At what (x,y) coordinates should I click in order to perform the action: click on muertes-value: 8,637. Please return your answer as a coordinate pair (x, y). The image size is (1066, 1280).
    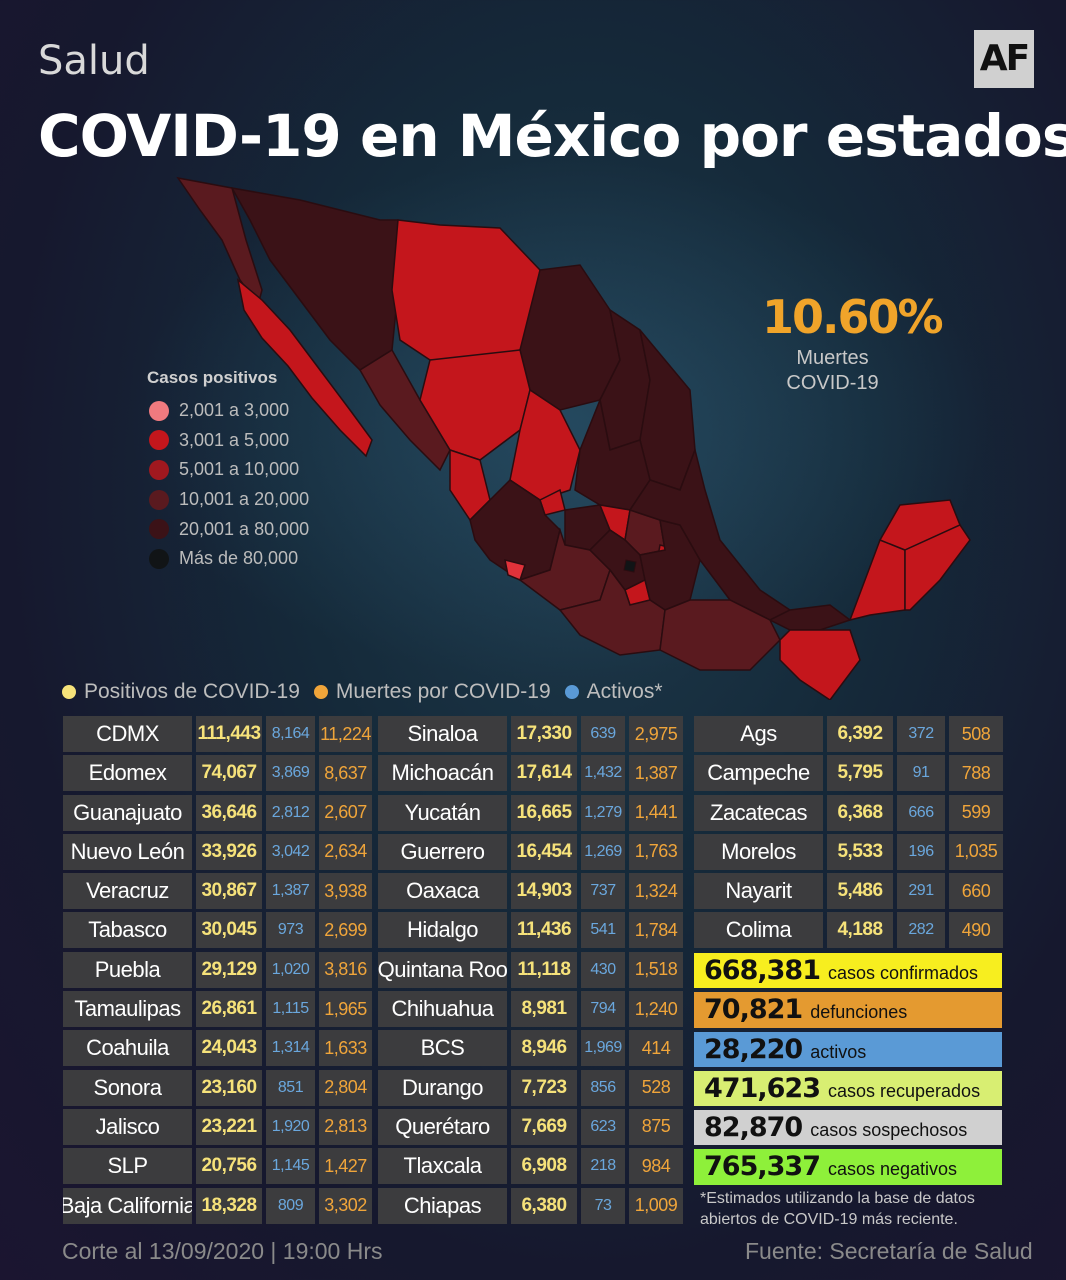
    Looking at the image, I should click on (345, 773).